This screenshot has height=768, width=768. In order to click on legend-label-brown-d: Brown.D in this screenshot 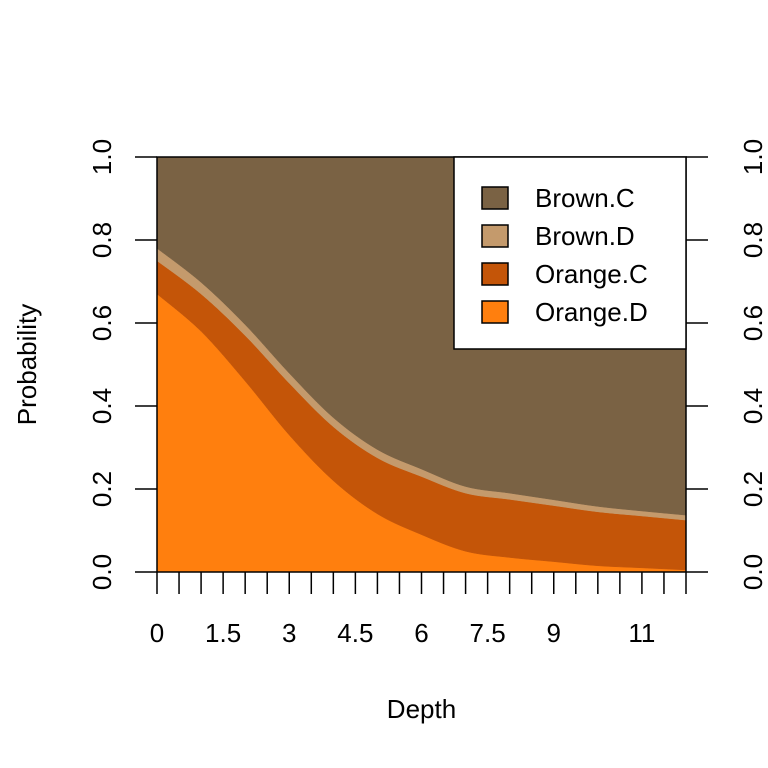, I will do `click(585, 236)`.